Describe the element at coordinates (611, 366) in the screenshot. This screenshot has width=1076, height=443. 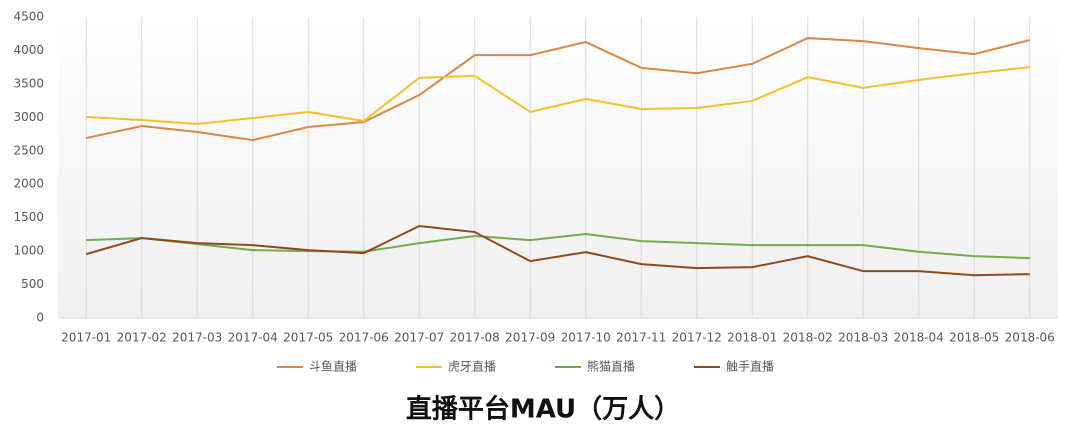
I see `legend-label: 熊猫直播` at that location.